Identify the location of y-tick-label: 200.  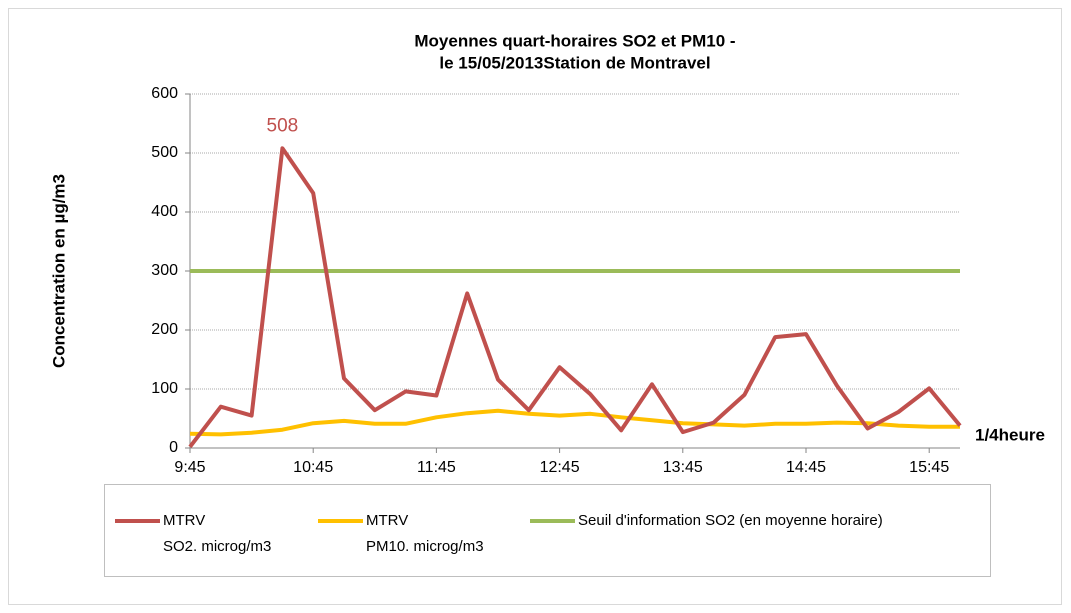
(164, 329).